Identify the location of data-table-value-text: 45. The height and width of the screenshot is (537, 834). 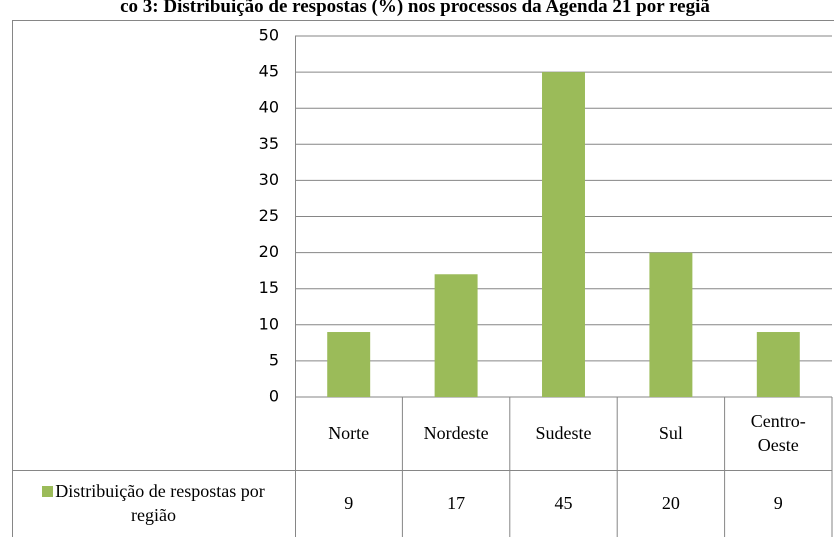
(563, 502).